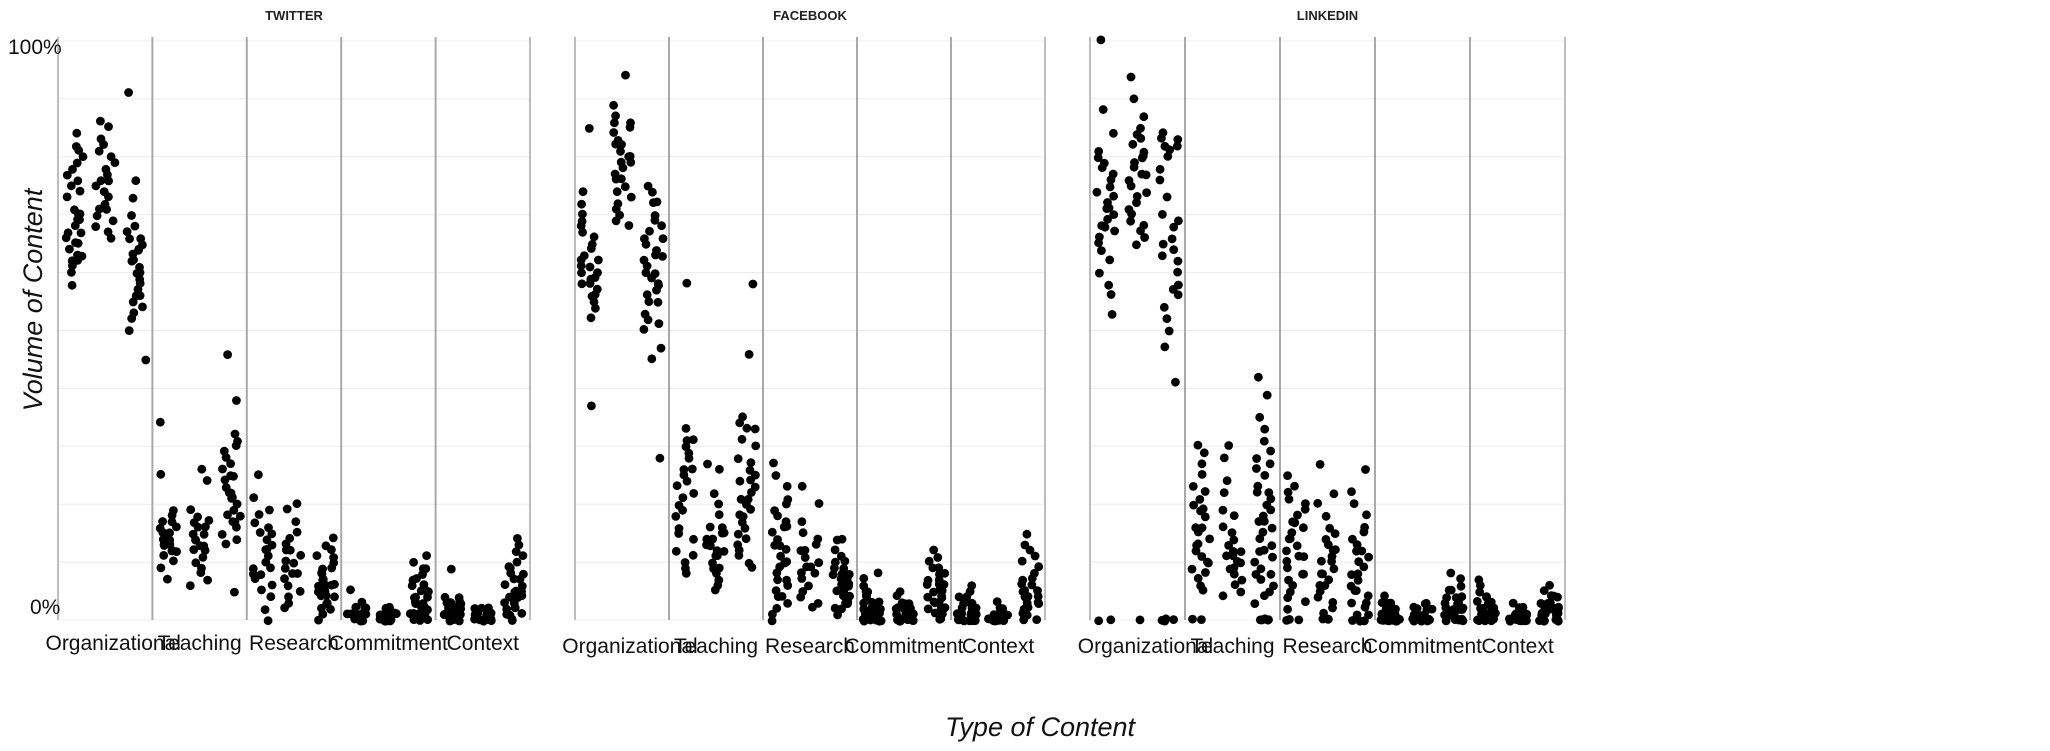  I want to click on y-tick-label: 100%, so click(35, 47).